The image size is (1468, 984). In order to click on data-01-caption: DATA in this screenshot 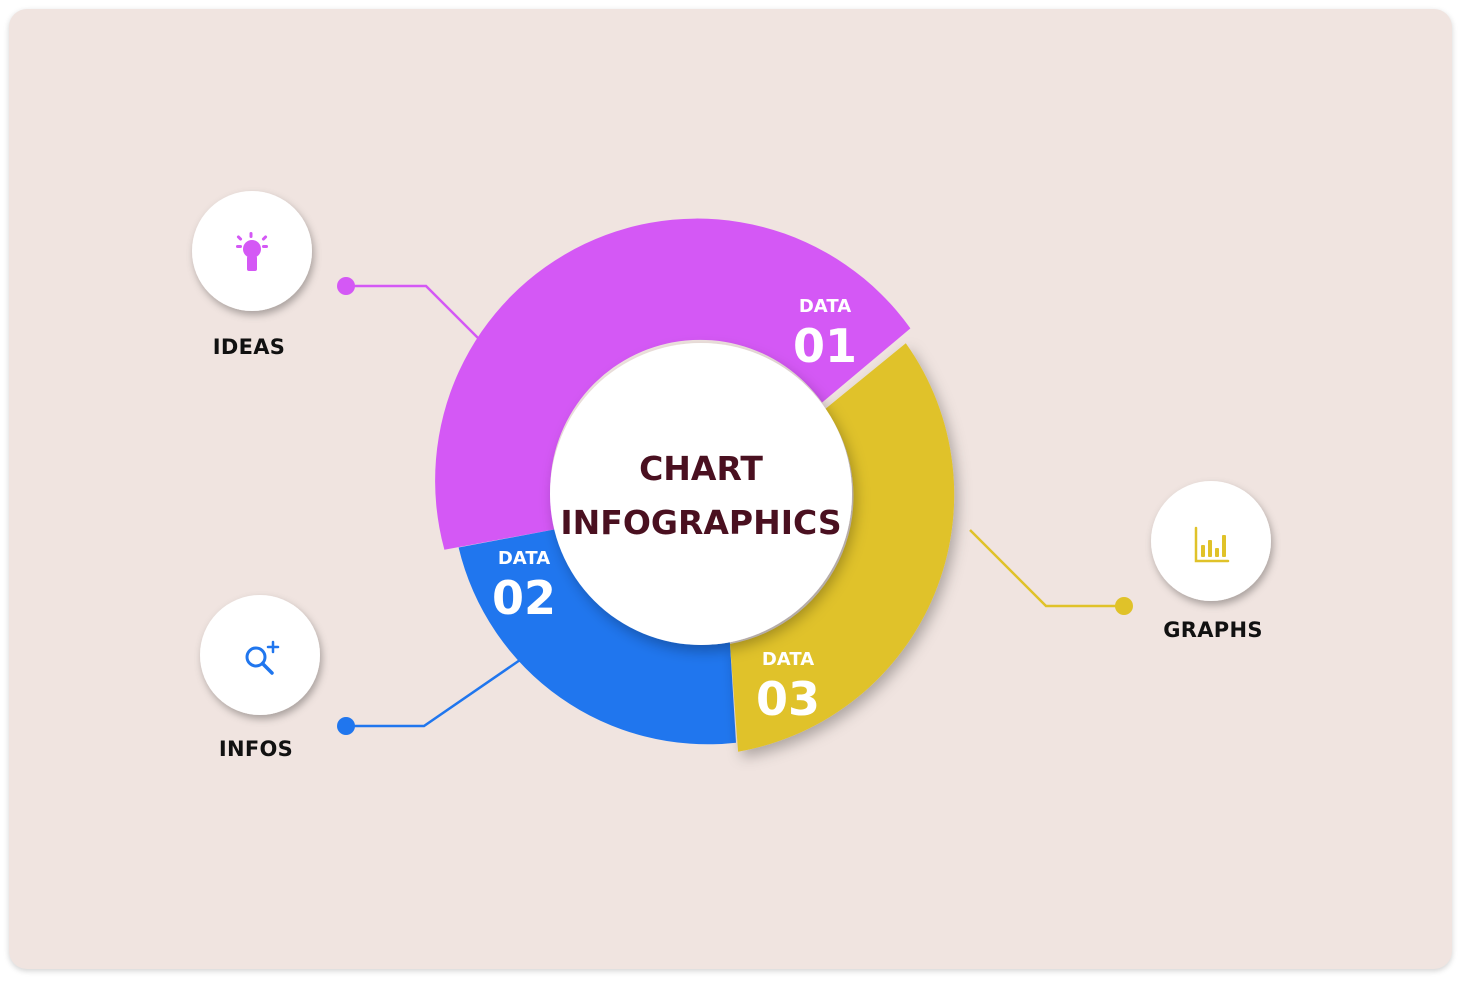, I will do `click(825, 306)`.